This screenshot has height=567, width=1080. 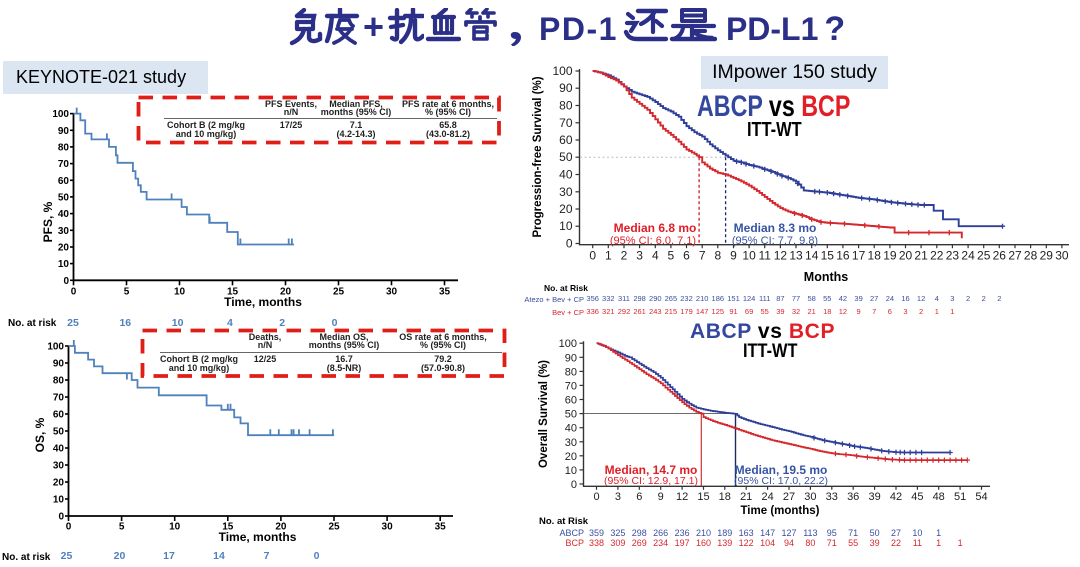 What do you see at coordinates (764, 256) in the screenshot?
I see `svg-text: 11` at bounding box center [764, 256].